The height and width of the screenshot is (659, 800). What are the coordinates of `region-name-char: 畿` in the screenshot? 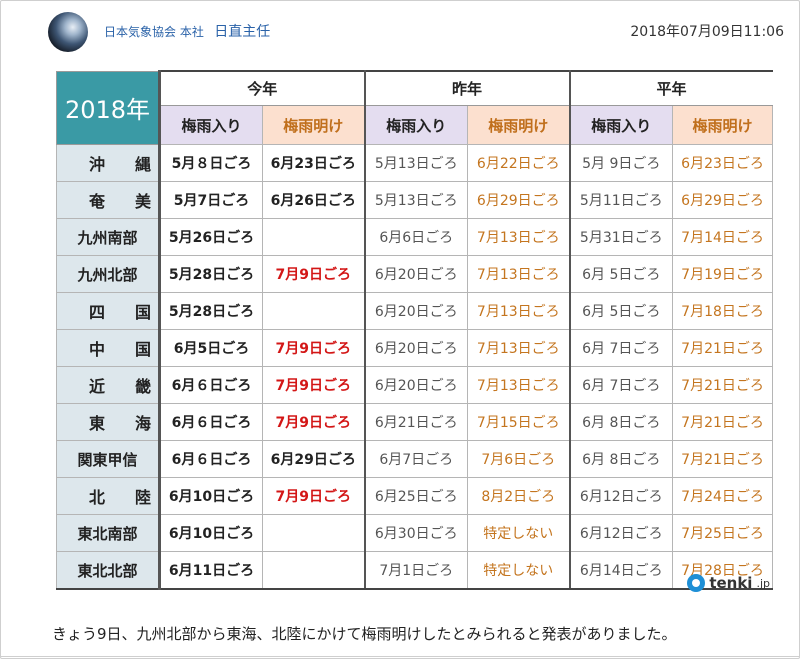 It's located at (143, 386).